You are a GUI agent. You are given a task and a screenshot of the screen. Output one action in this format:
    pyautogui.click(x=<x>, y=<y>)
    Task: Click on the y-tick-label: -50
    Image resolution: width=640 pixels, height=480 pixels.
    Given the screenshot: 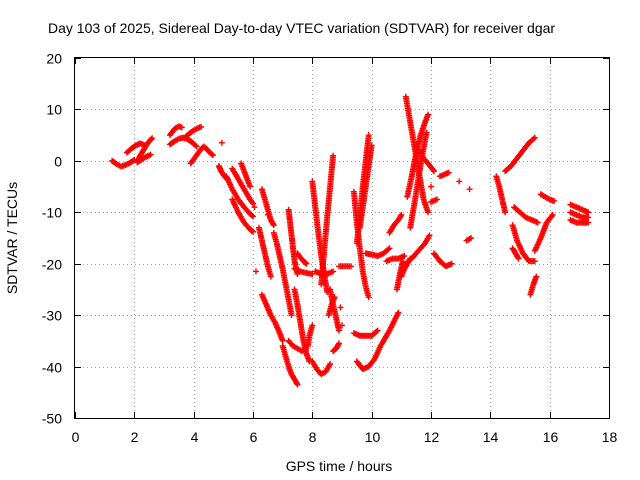 What is the action you would take?
    pyautogui.click(x=52, y=419)
    